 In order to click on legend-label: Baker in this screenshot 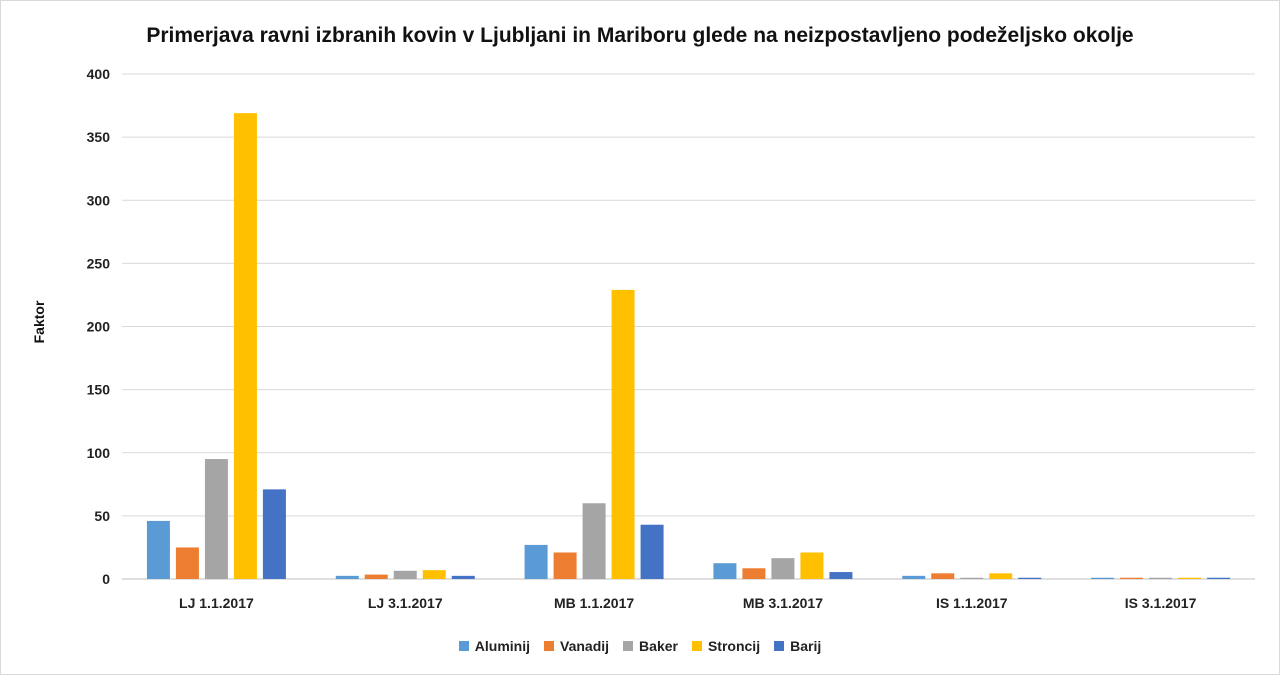, I will do `click(658, 646)`.